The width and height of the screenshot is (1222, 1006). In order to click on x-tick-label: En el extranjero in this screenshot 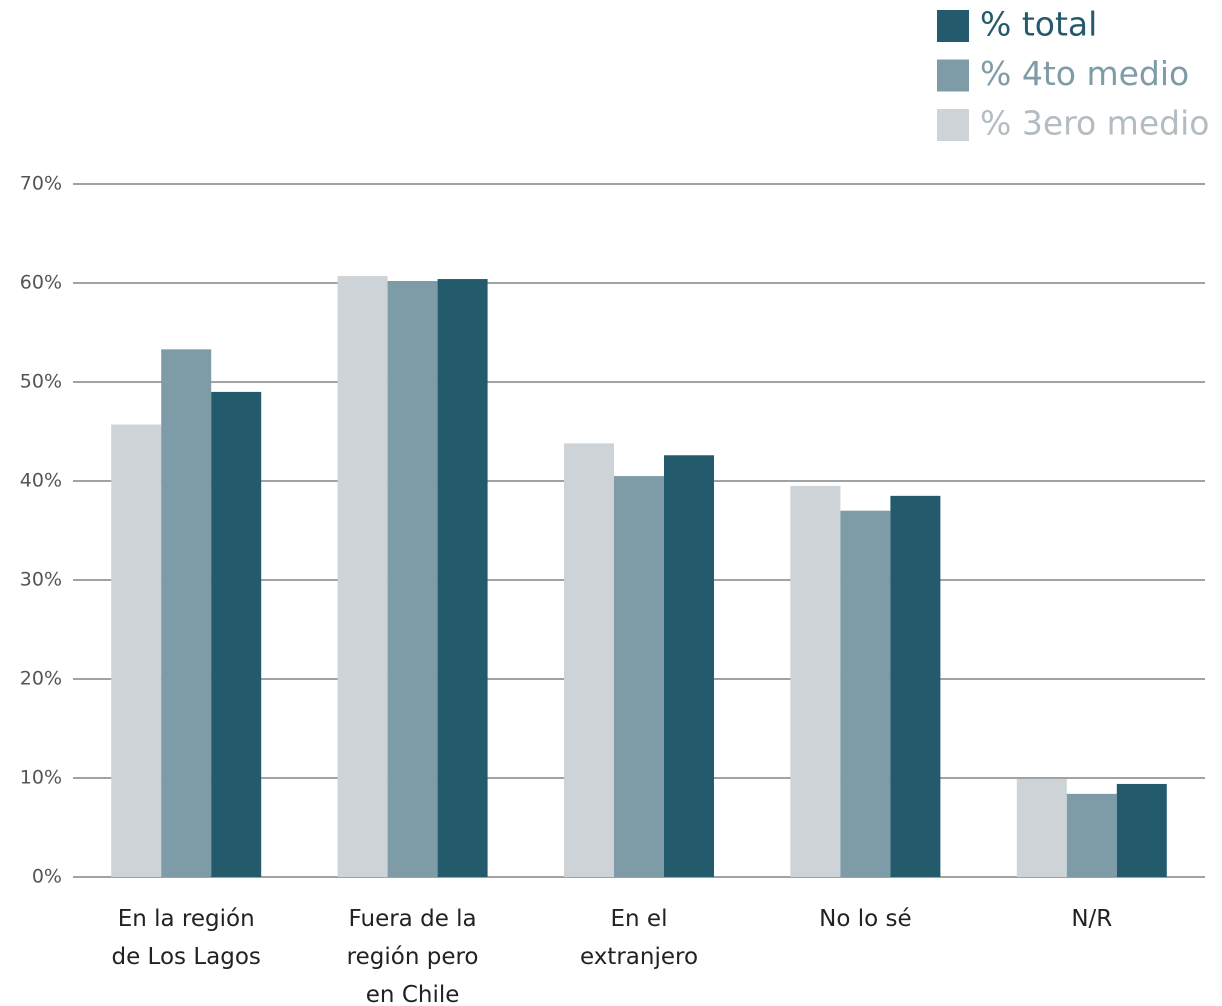, I will do `click(639, 938)`.